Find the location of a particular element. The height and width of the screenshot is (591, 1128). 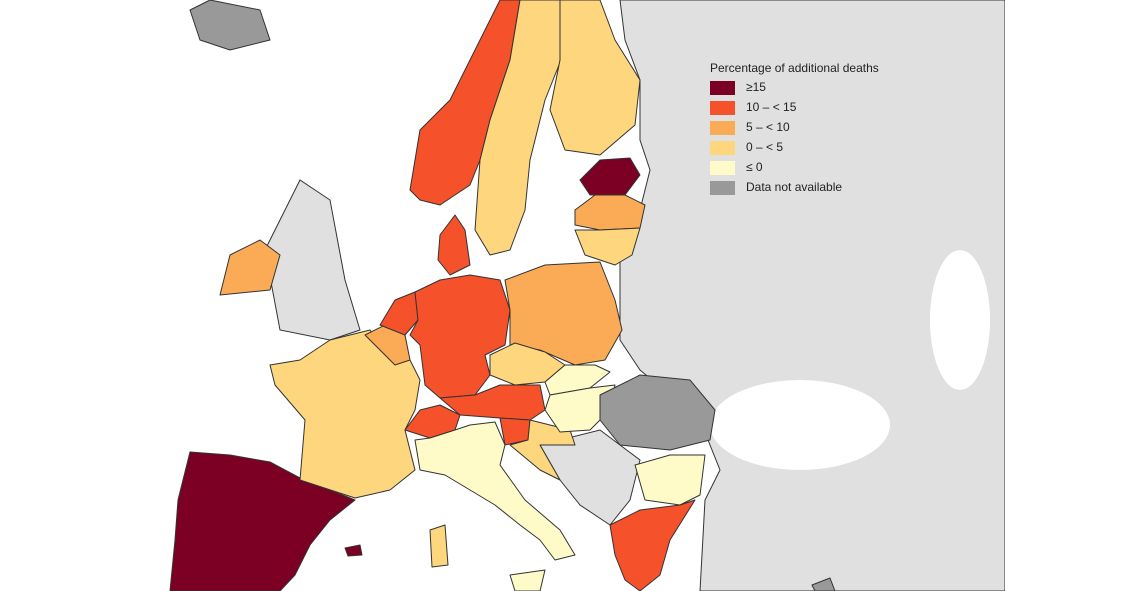

legend-label: 10 – < 15 is located at coordinates (771, 107).